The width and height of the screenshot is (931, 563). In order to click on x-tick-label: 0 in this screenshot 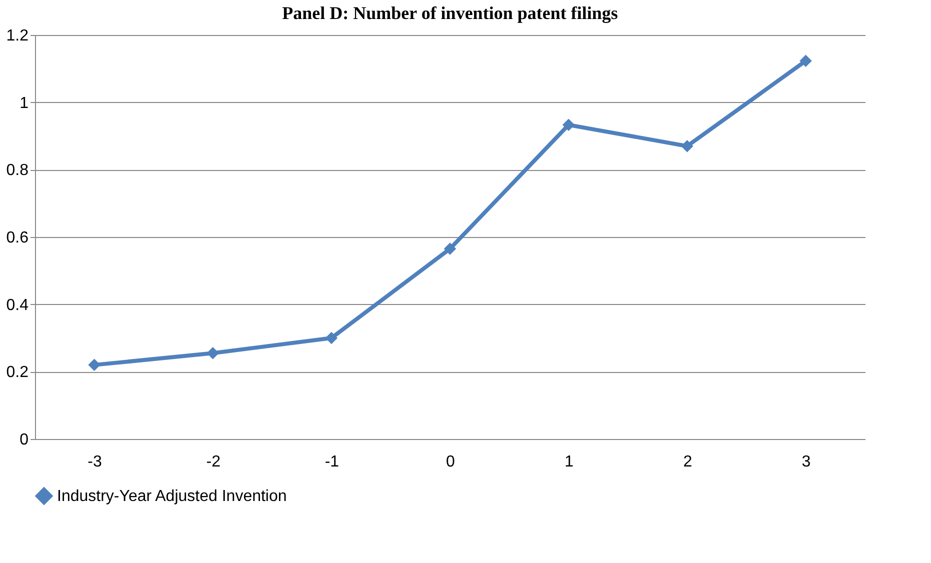, I will do `click(451, 462)`.